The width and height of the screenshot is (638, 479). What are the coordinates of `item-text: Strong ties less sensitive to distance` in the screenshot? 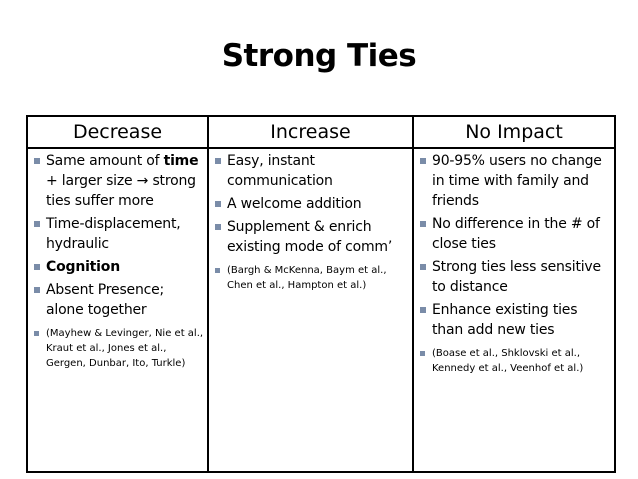 It's located at (516, 277).